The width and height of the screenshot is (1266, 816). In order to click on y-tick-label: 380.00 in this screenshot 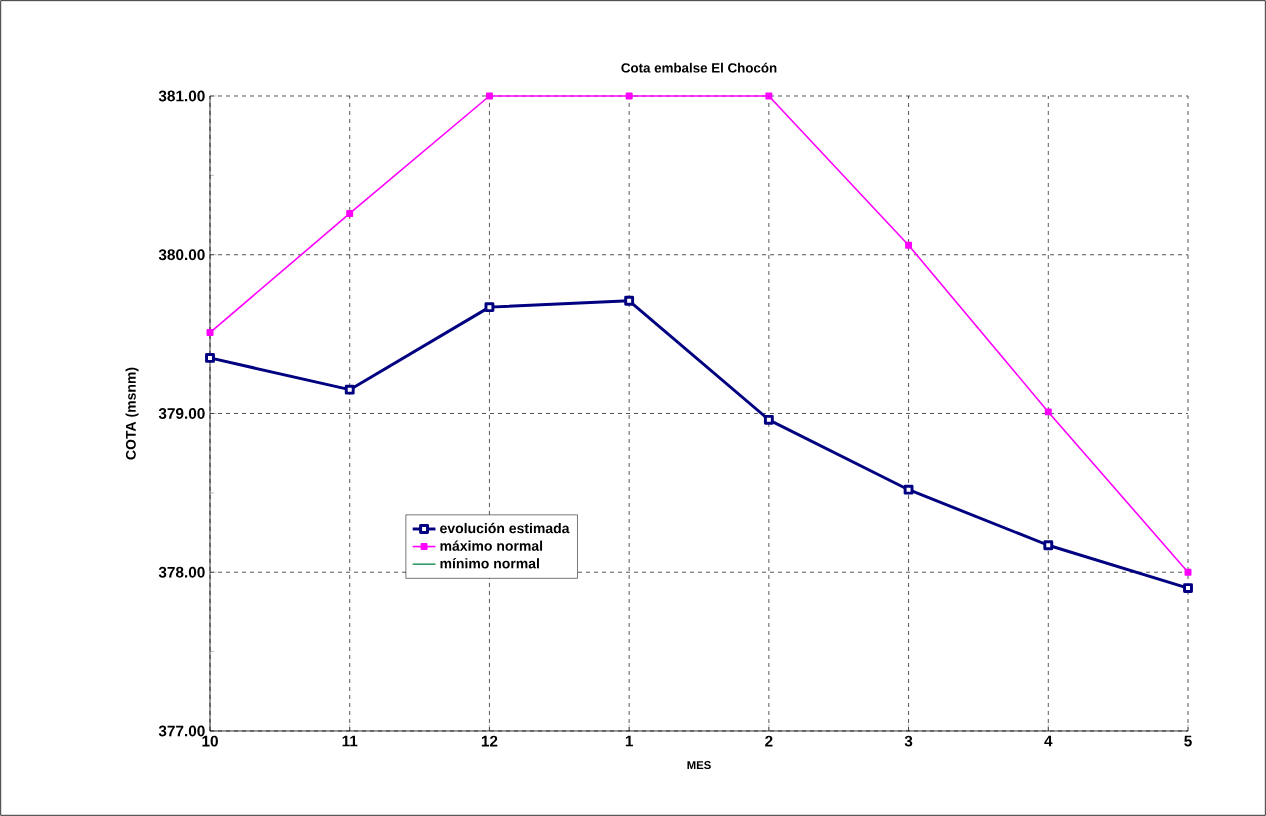, I will do `click(181, 255)`.